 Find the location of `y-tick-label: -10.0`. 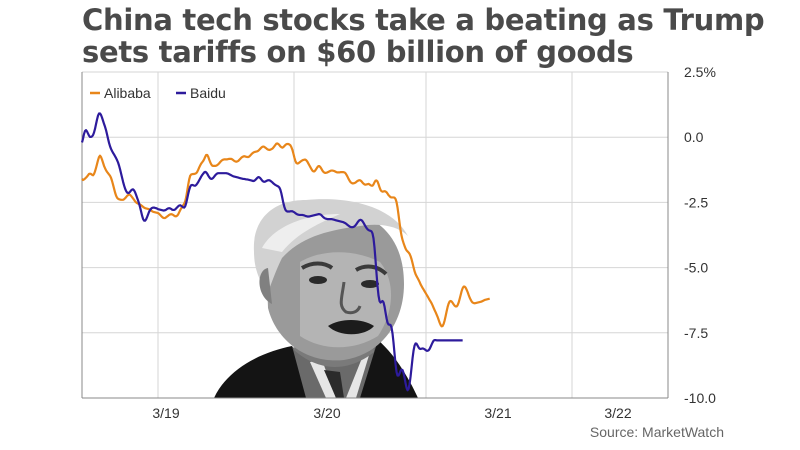

y-tick-label: -10.0 is located at coordinates (700, 398).